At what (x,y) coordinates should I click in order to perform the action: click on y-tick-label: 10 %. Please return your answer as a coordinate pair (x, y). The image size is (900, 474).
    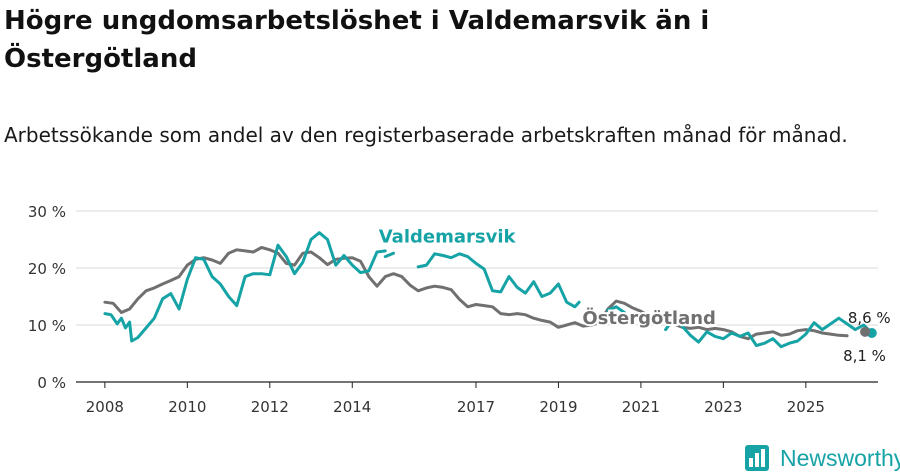
    Looking at the image, I should click on (47, 326).